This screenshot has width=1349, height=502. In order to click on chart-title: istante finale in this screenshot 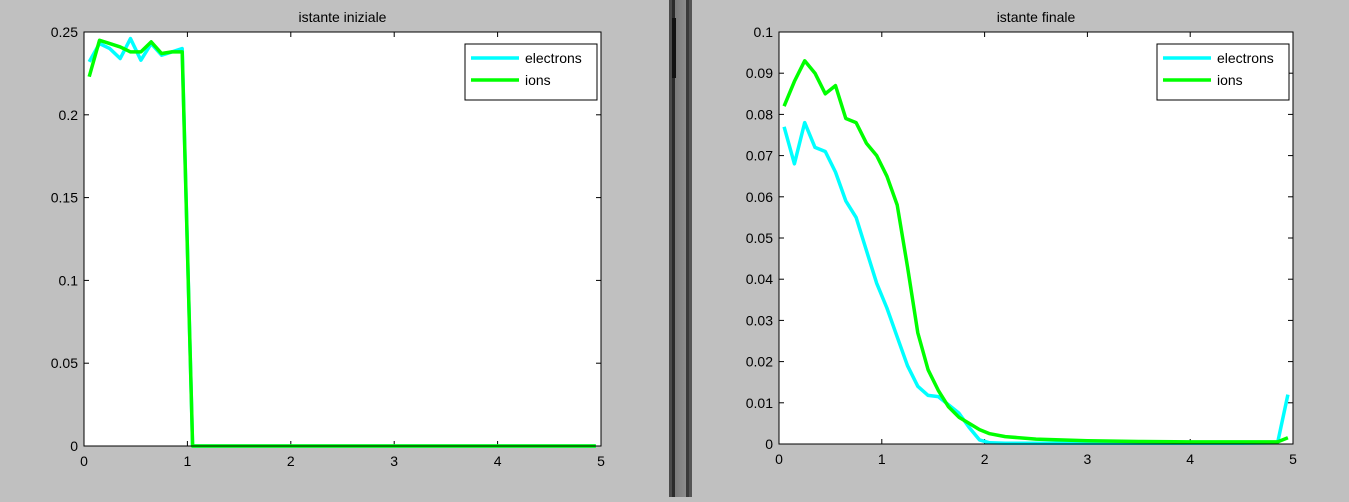, I will do `click(1036, 17)`.